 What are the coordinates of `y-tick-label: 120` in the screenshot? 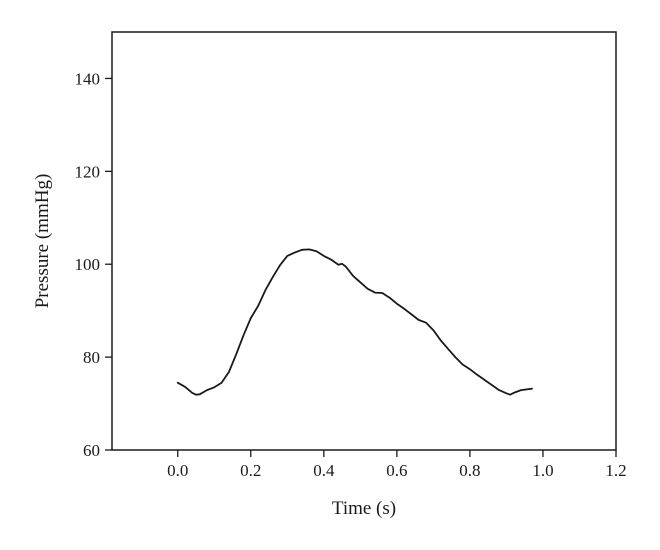 It's located at (88, 171).